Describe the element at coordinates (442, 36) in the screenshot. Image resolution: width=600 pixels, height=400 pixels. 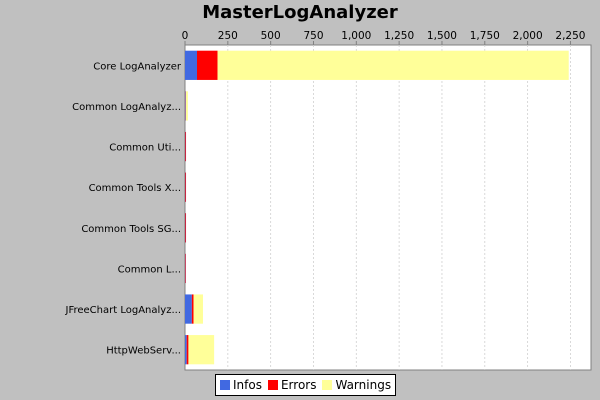
I see `x-tick-label-6: 1,500` at that location.